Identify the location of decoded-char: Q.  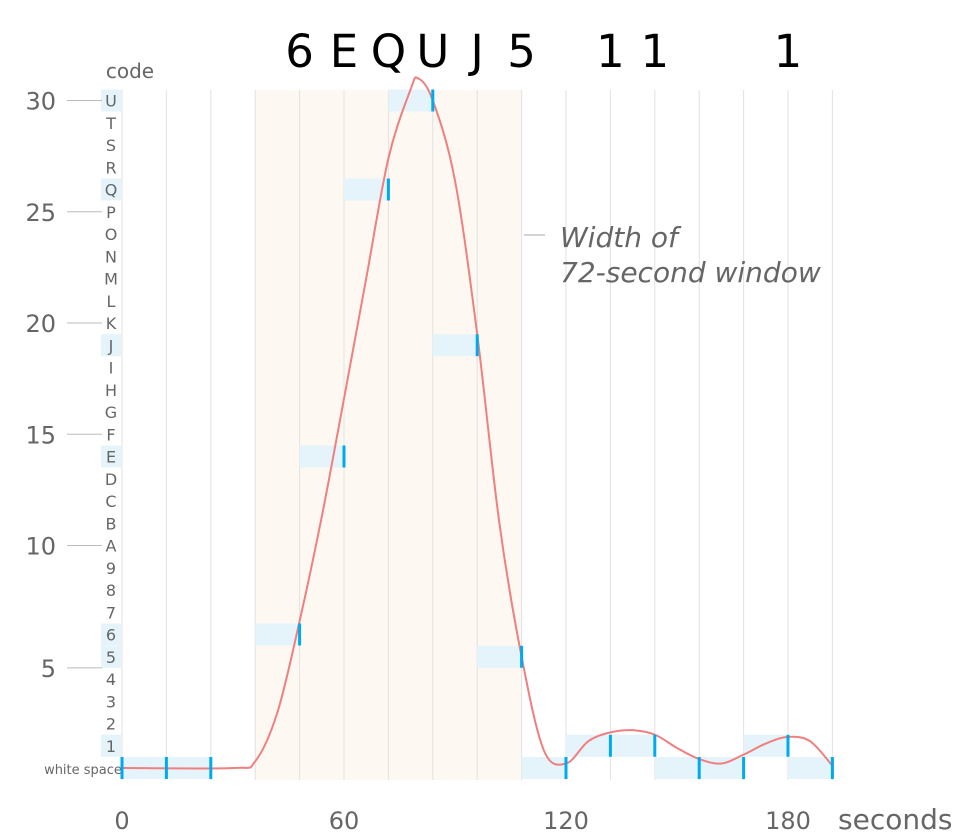
(388, 51).